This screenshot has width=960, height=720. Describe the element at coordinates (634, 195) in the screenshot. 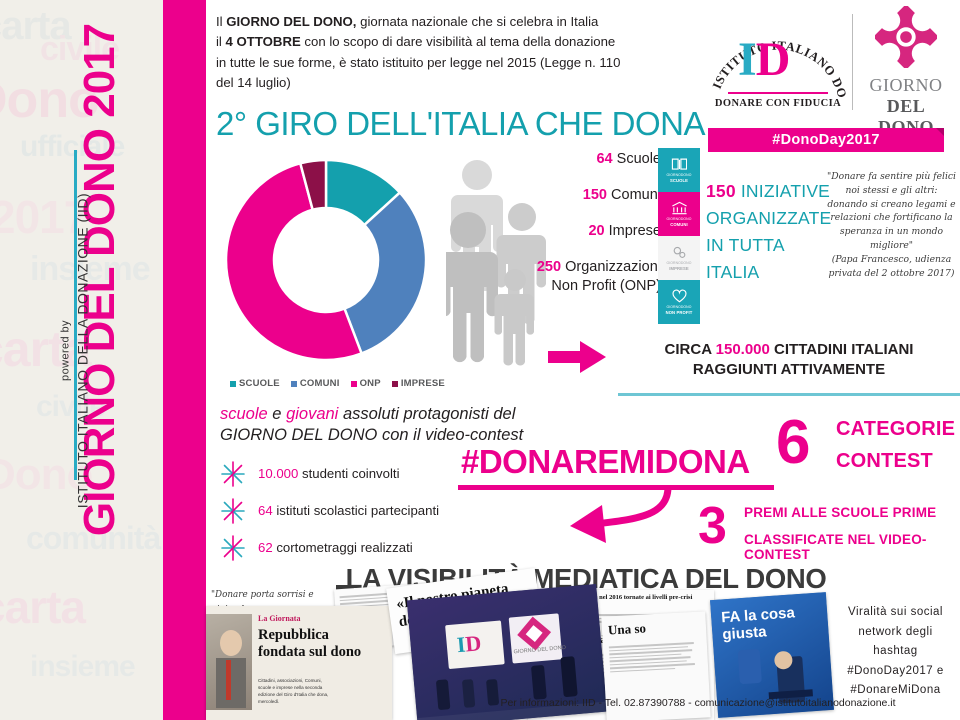

I see `stat-label: Comuni` at that location.